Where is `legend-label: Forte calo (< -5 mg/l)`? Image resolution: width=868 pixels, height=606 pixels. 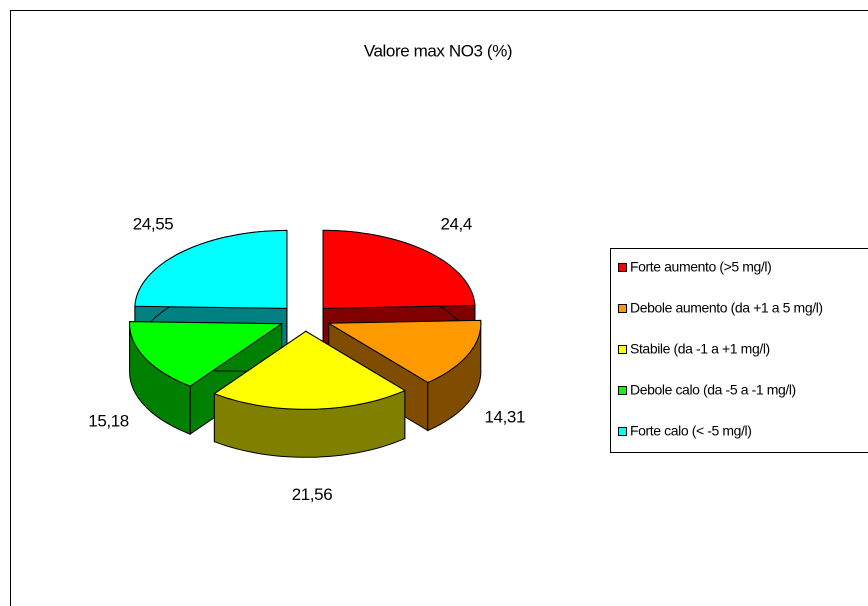 legend-label: Forte calo (< -5 mg/l) is located at coordinates (691, 431).